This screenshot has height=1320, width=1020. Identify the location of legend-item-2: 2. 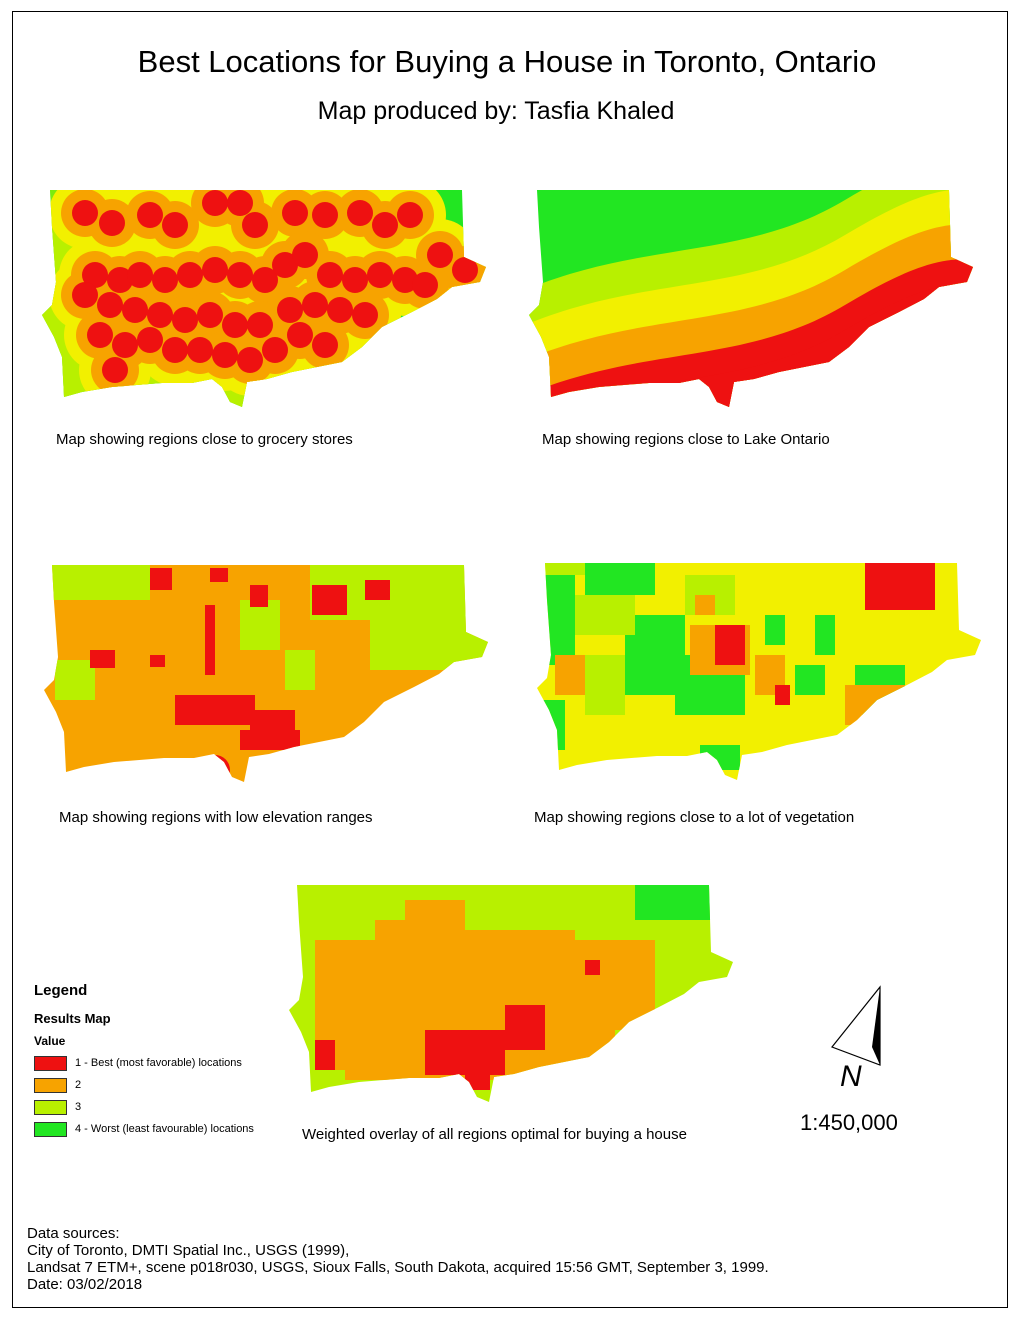
(159, 1085).